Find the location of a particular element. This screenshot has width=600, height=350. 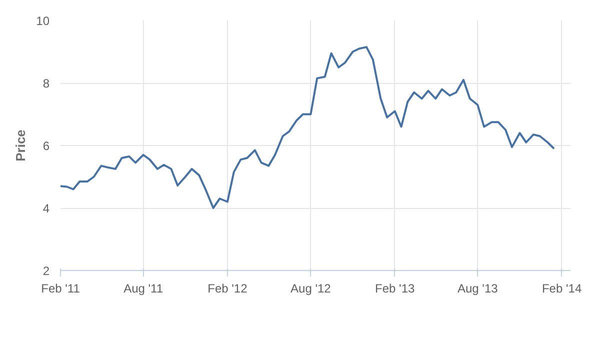

y-tick-label: 8 is located at coordinates (46, 83).